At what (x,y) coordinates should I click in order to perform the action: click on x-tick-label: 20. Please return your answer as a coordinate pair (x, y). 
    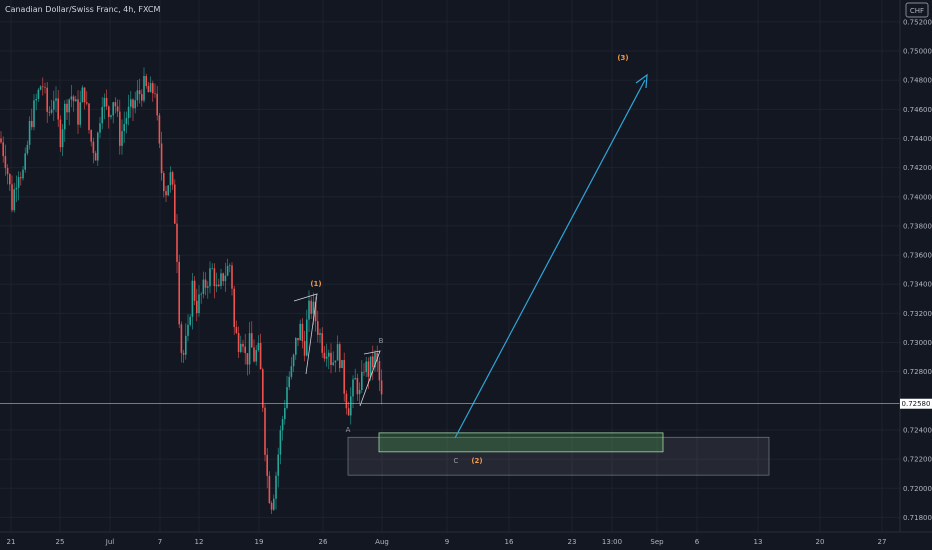
    Looking at the image, I should click on (820, 542).